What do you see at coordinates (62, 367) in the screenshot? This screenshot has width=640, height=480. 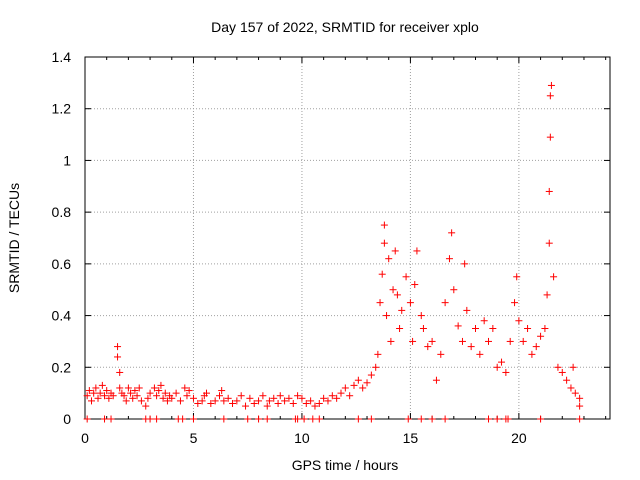 I see `y-tick-label: 0.2` at bounding box center [62, 367].